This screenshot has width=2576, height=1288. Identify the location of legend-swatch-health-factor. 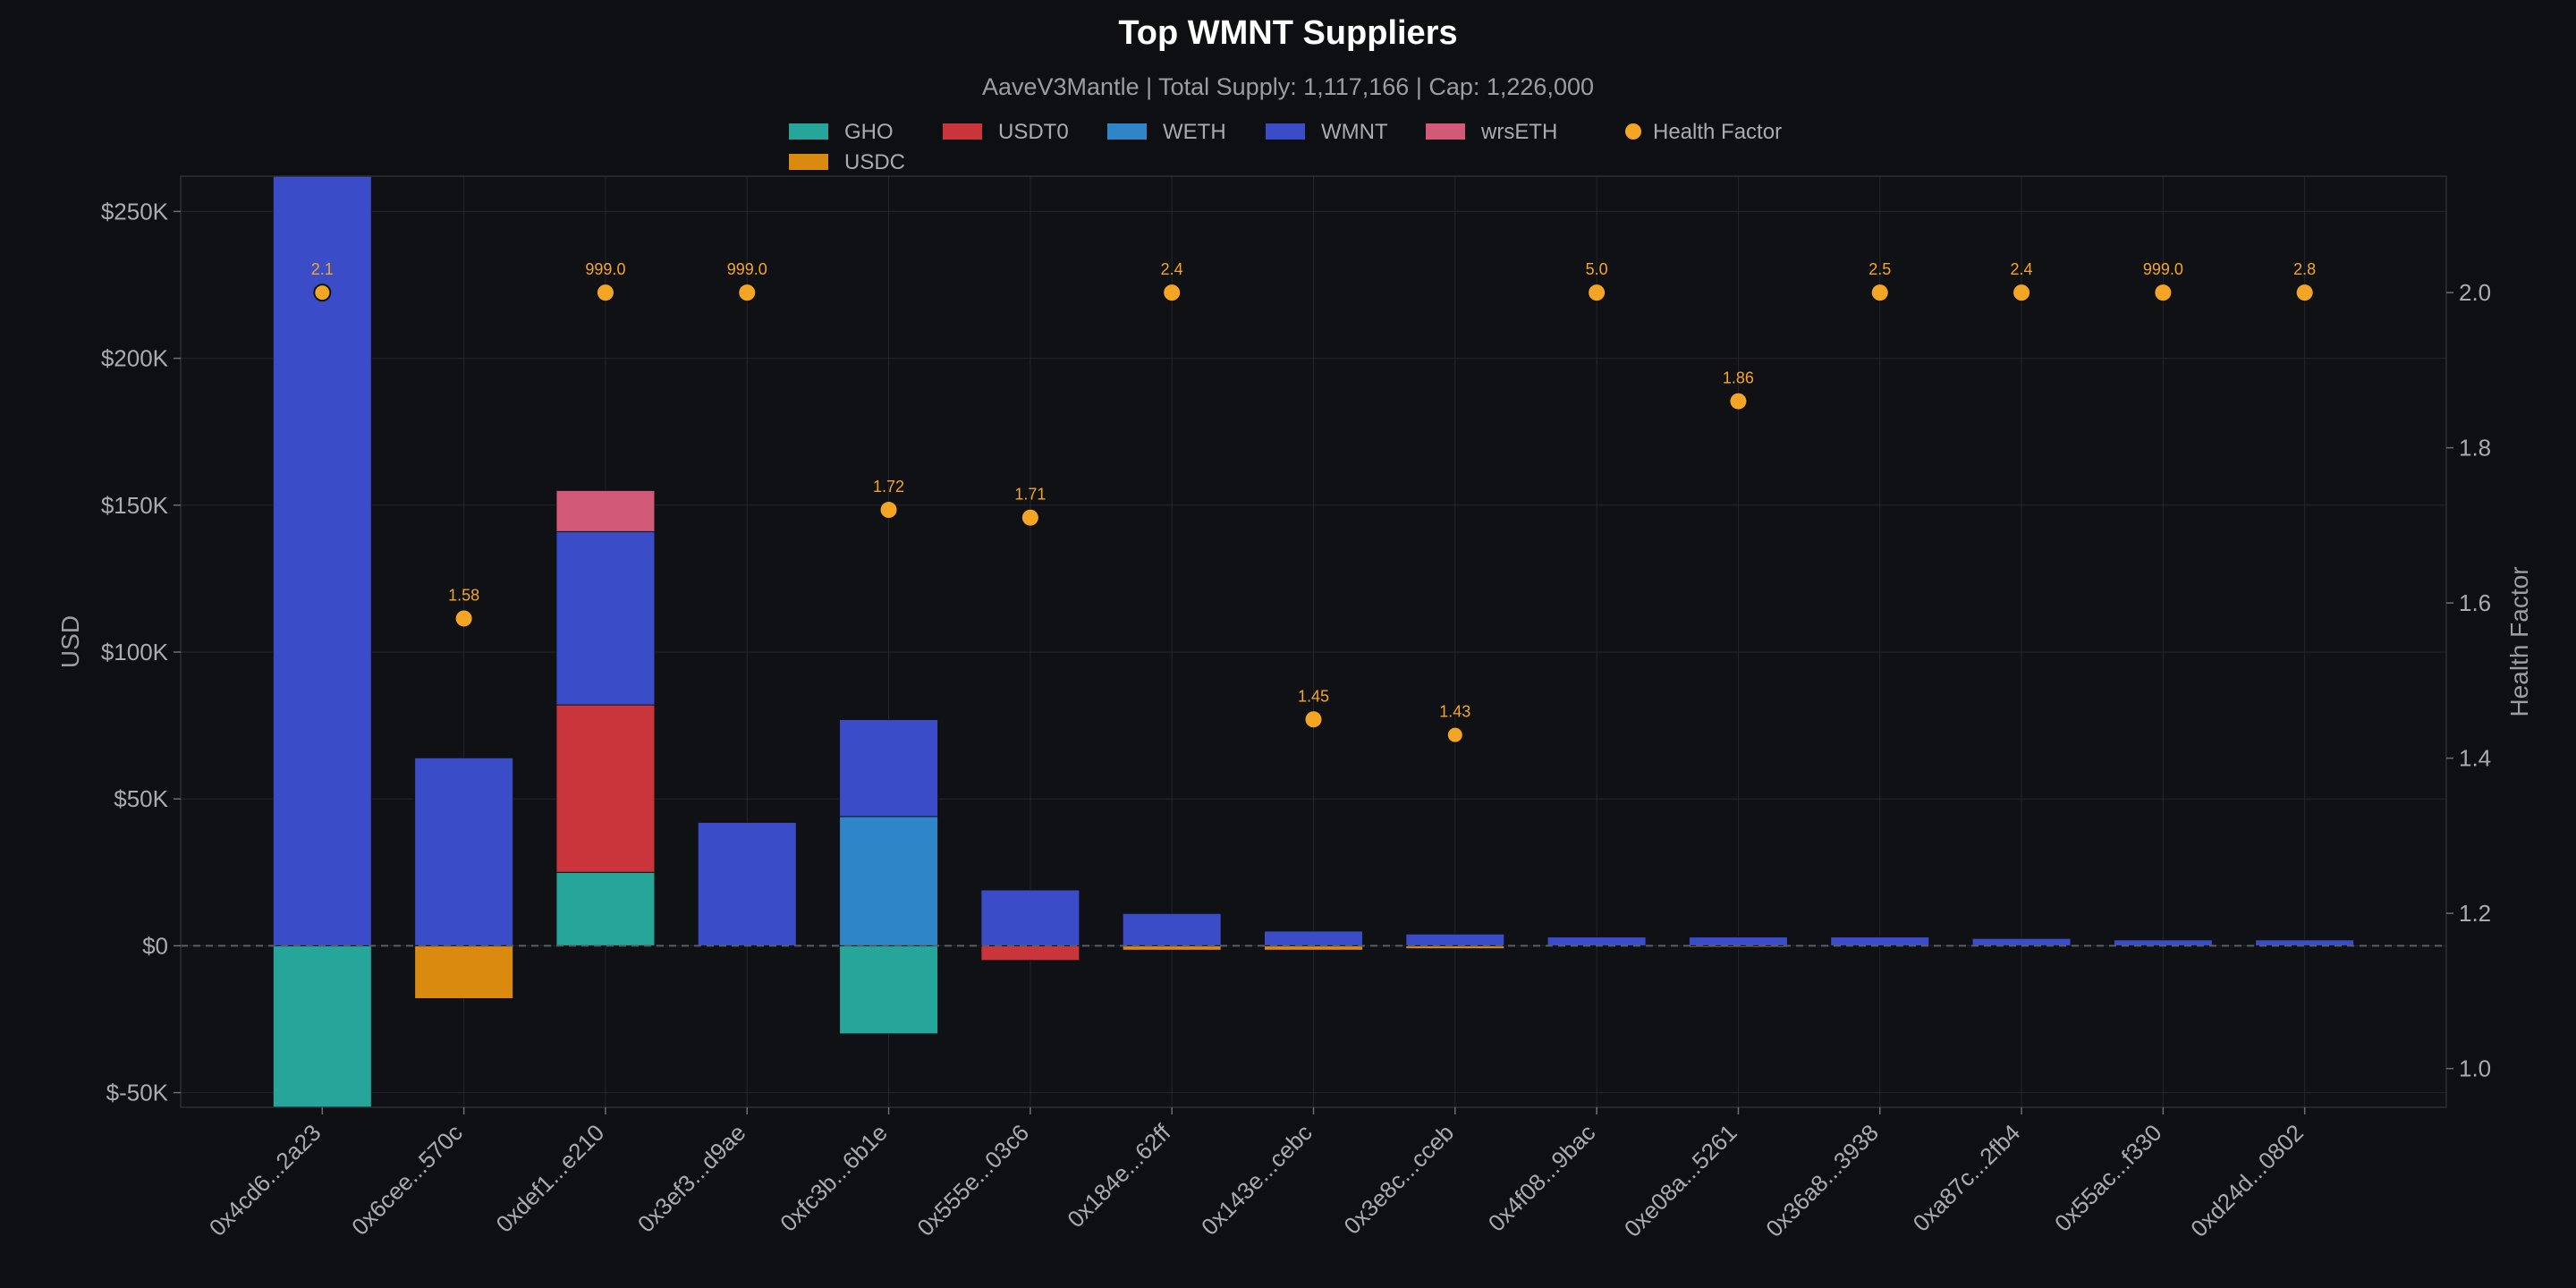
(1633, 131).